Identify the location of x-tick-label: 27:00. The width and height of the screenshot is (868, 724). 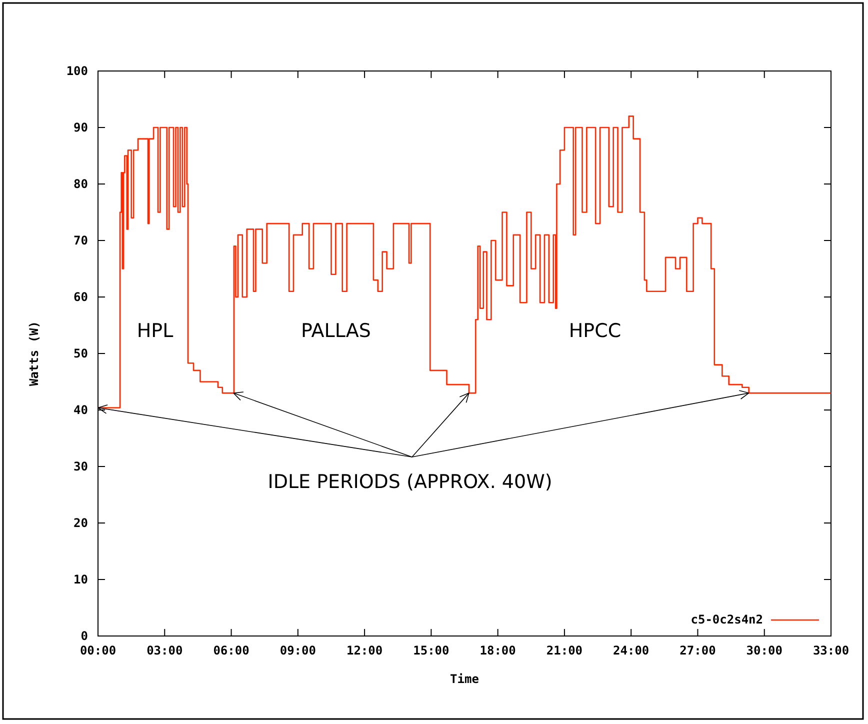
(698, 651).